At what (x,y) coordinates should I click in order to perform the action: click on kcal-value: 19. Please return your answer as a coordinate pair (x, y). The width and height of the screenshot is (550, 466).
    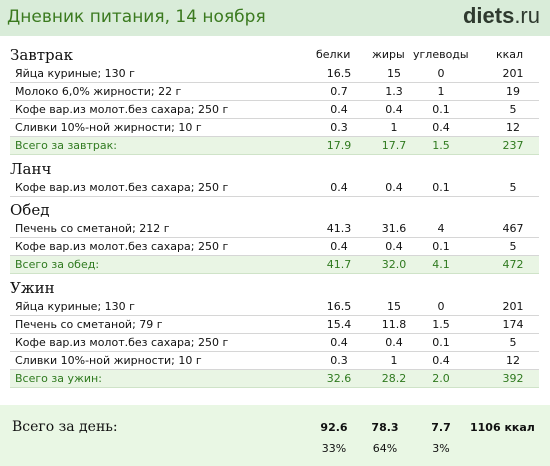
    Looking at the image, I should click on (513, 91).